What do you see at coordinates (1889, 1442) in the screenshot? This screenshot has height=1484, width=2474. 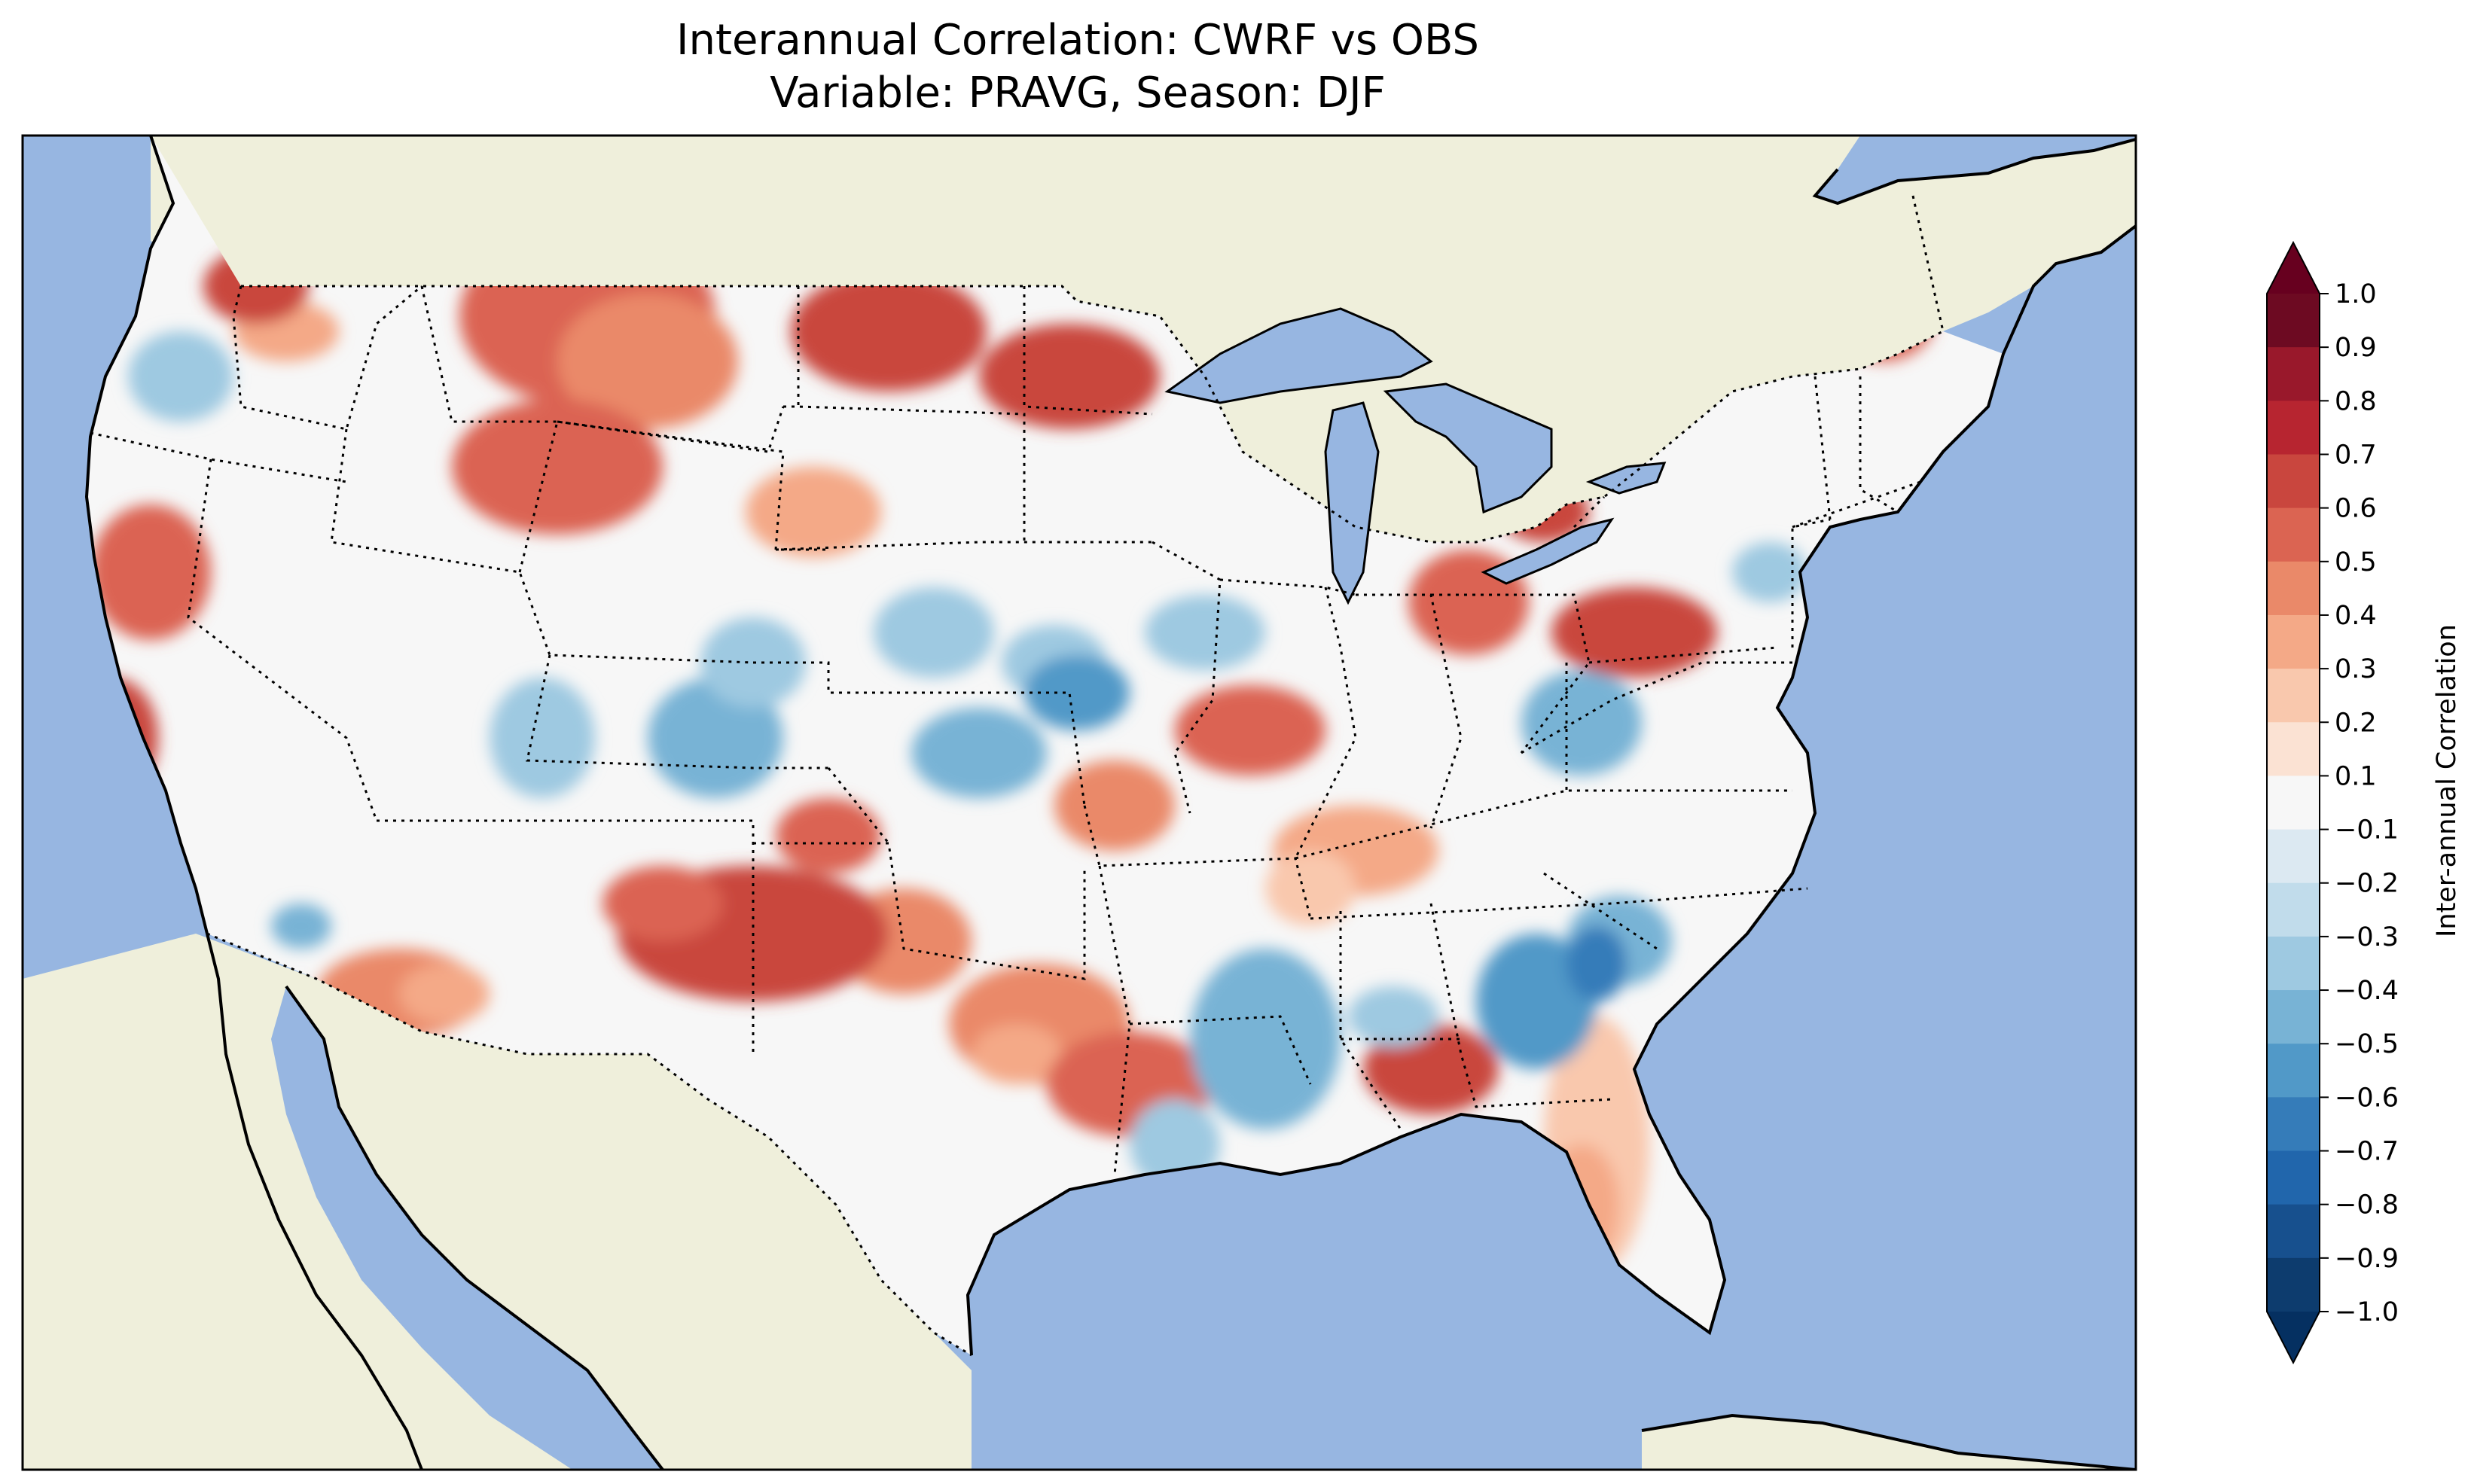 I see `cuba-land` at bounding box center [1889, 1442].